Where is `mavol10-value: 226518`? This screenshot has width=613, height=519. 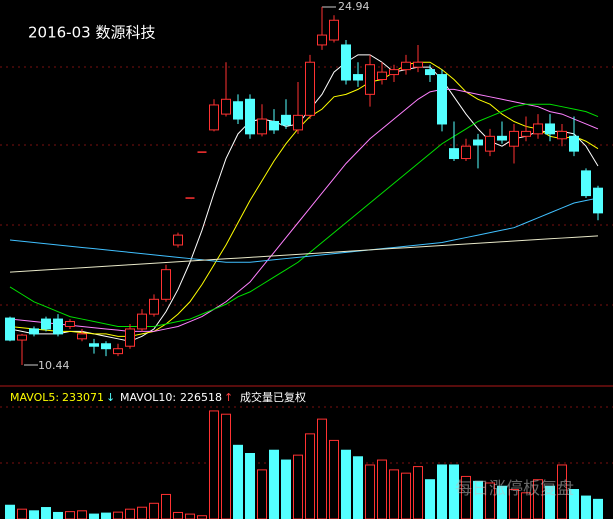 mavol10-value: 226518 is located at coordinates (201, 397).